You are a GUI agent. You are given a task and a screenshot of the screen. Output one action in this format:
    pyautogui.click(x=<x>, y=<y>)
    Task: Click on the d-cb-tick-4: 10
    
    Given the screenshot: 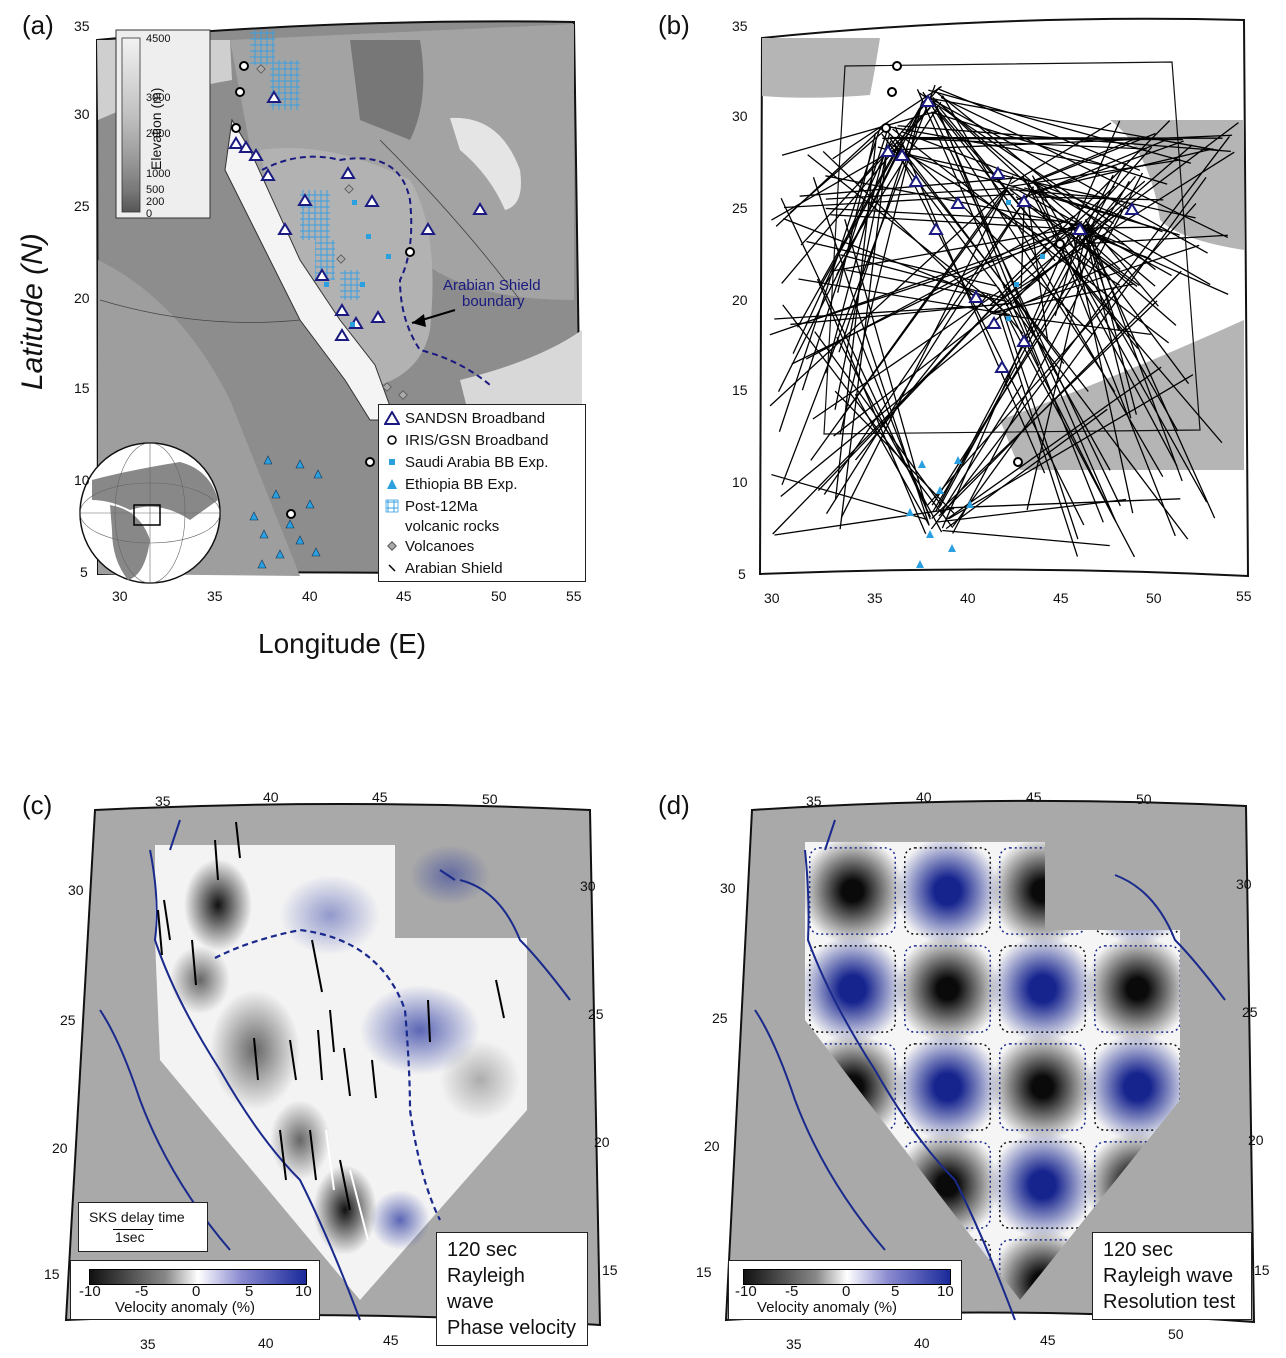 What is the action you would take?
    pyautogui.click(x=945, y=1291)
    